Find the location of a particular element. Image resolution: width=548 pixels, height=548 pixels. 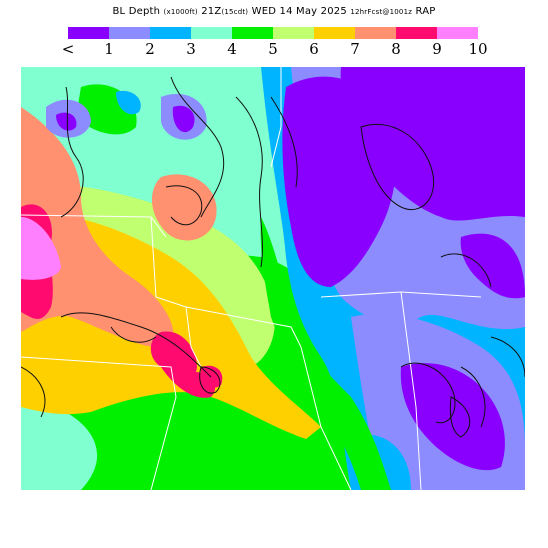

salmon-region is located at coordinates (97, 227).